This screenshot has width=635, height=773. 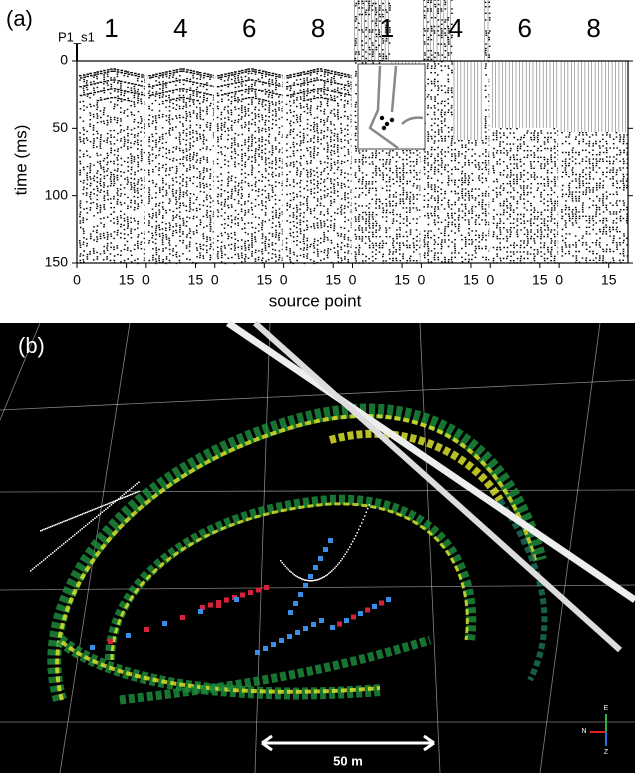 I want to click on inset-roads, so click(x=396, y=107).